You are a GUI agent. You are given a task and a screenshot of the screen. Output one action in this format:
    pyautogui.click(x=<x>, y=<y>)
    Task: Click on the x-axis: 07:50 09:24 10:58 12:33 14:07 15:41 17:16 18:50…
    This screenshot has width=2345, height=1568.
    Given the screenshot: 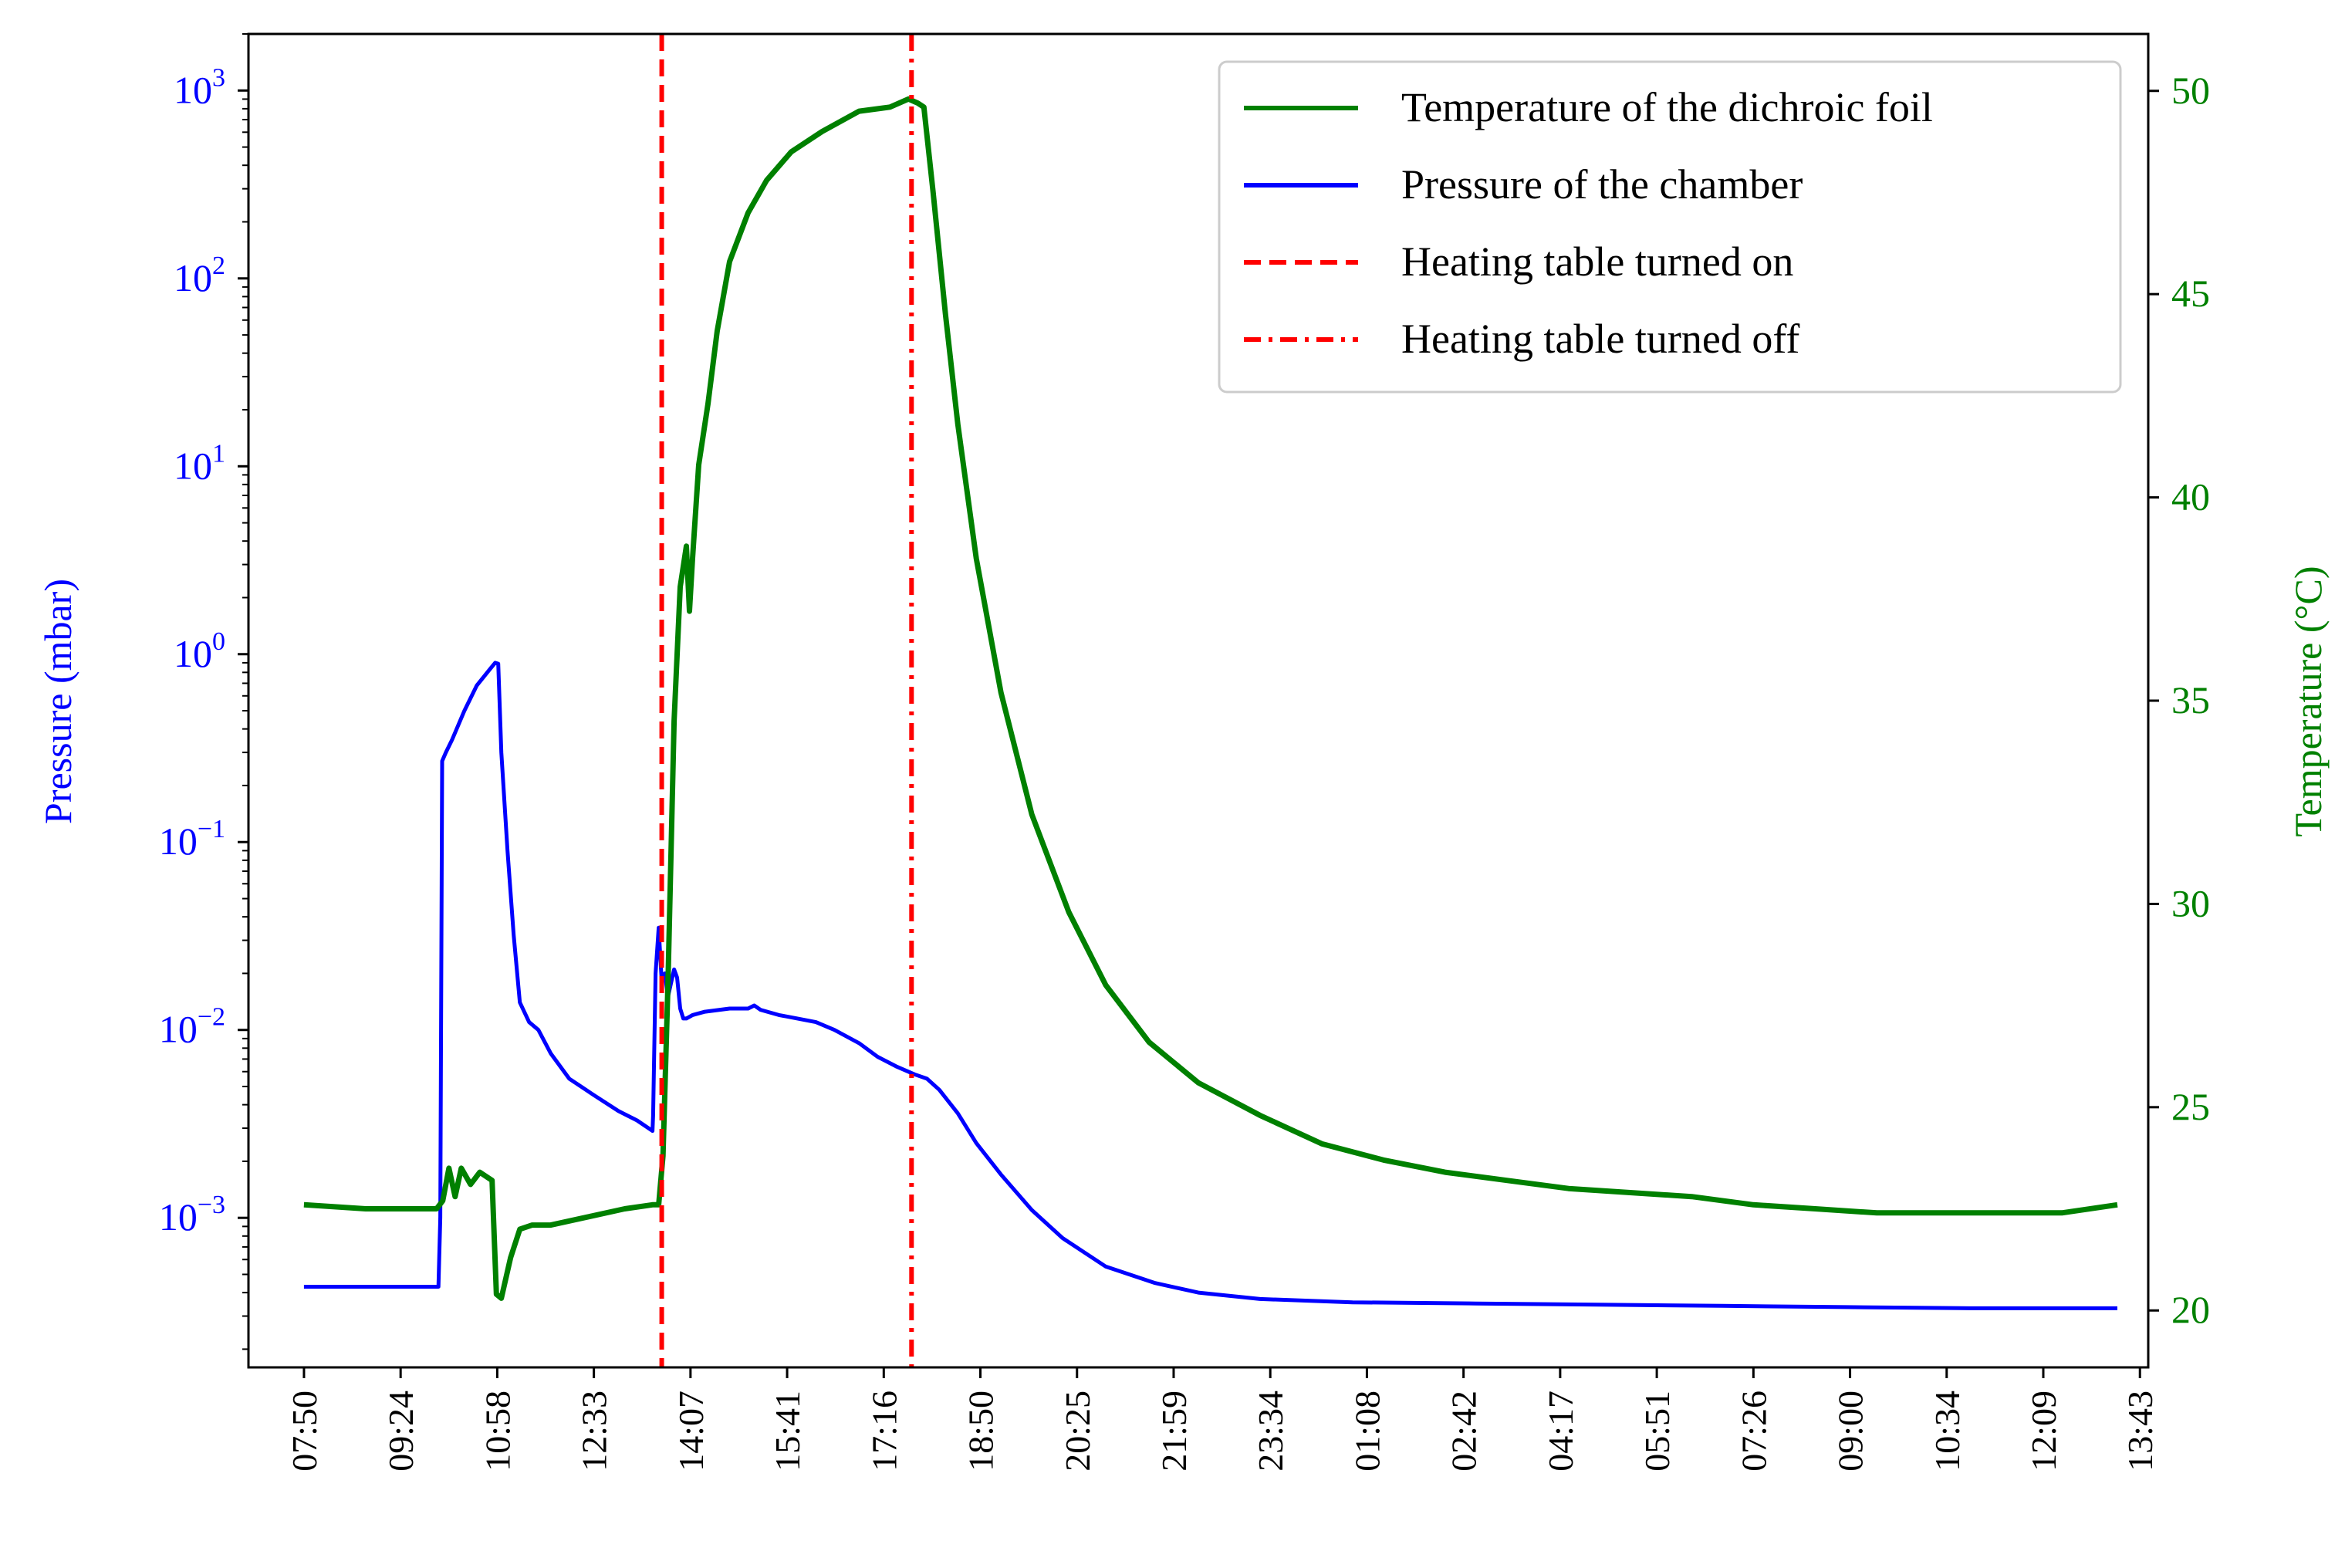 What is the action you would take?
    pyautogui.click(x=1223, y=1419)
    